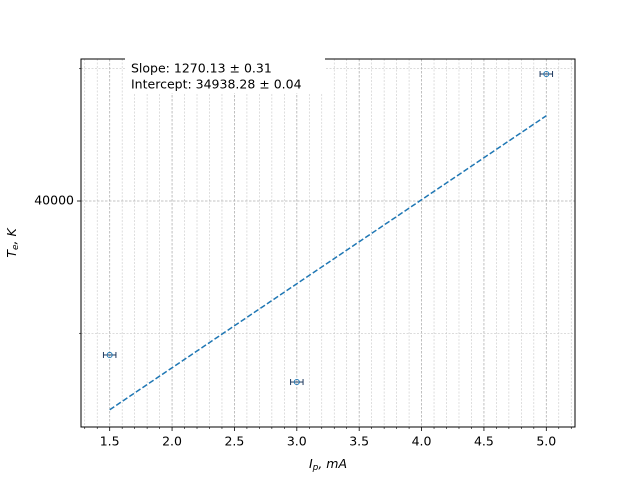 This screenshot has height=480, width=640. What do you see at coordinates (216, 84) in the screenshot?
I see `annotation-line: Intercept: 34938.28 ± 0.04` at bounding box center [216, 84].